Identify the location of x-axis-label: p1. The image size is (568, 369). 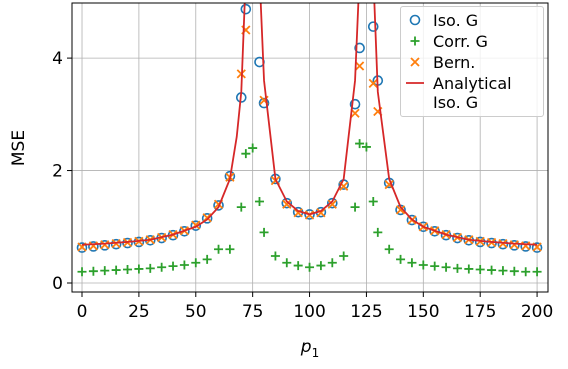
(309, 348).